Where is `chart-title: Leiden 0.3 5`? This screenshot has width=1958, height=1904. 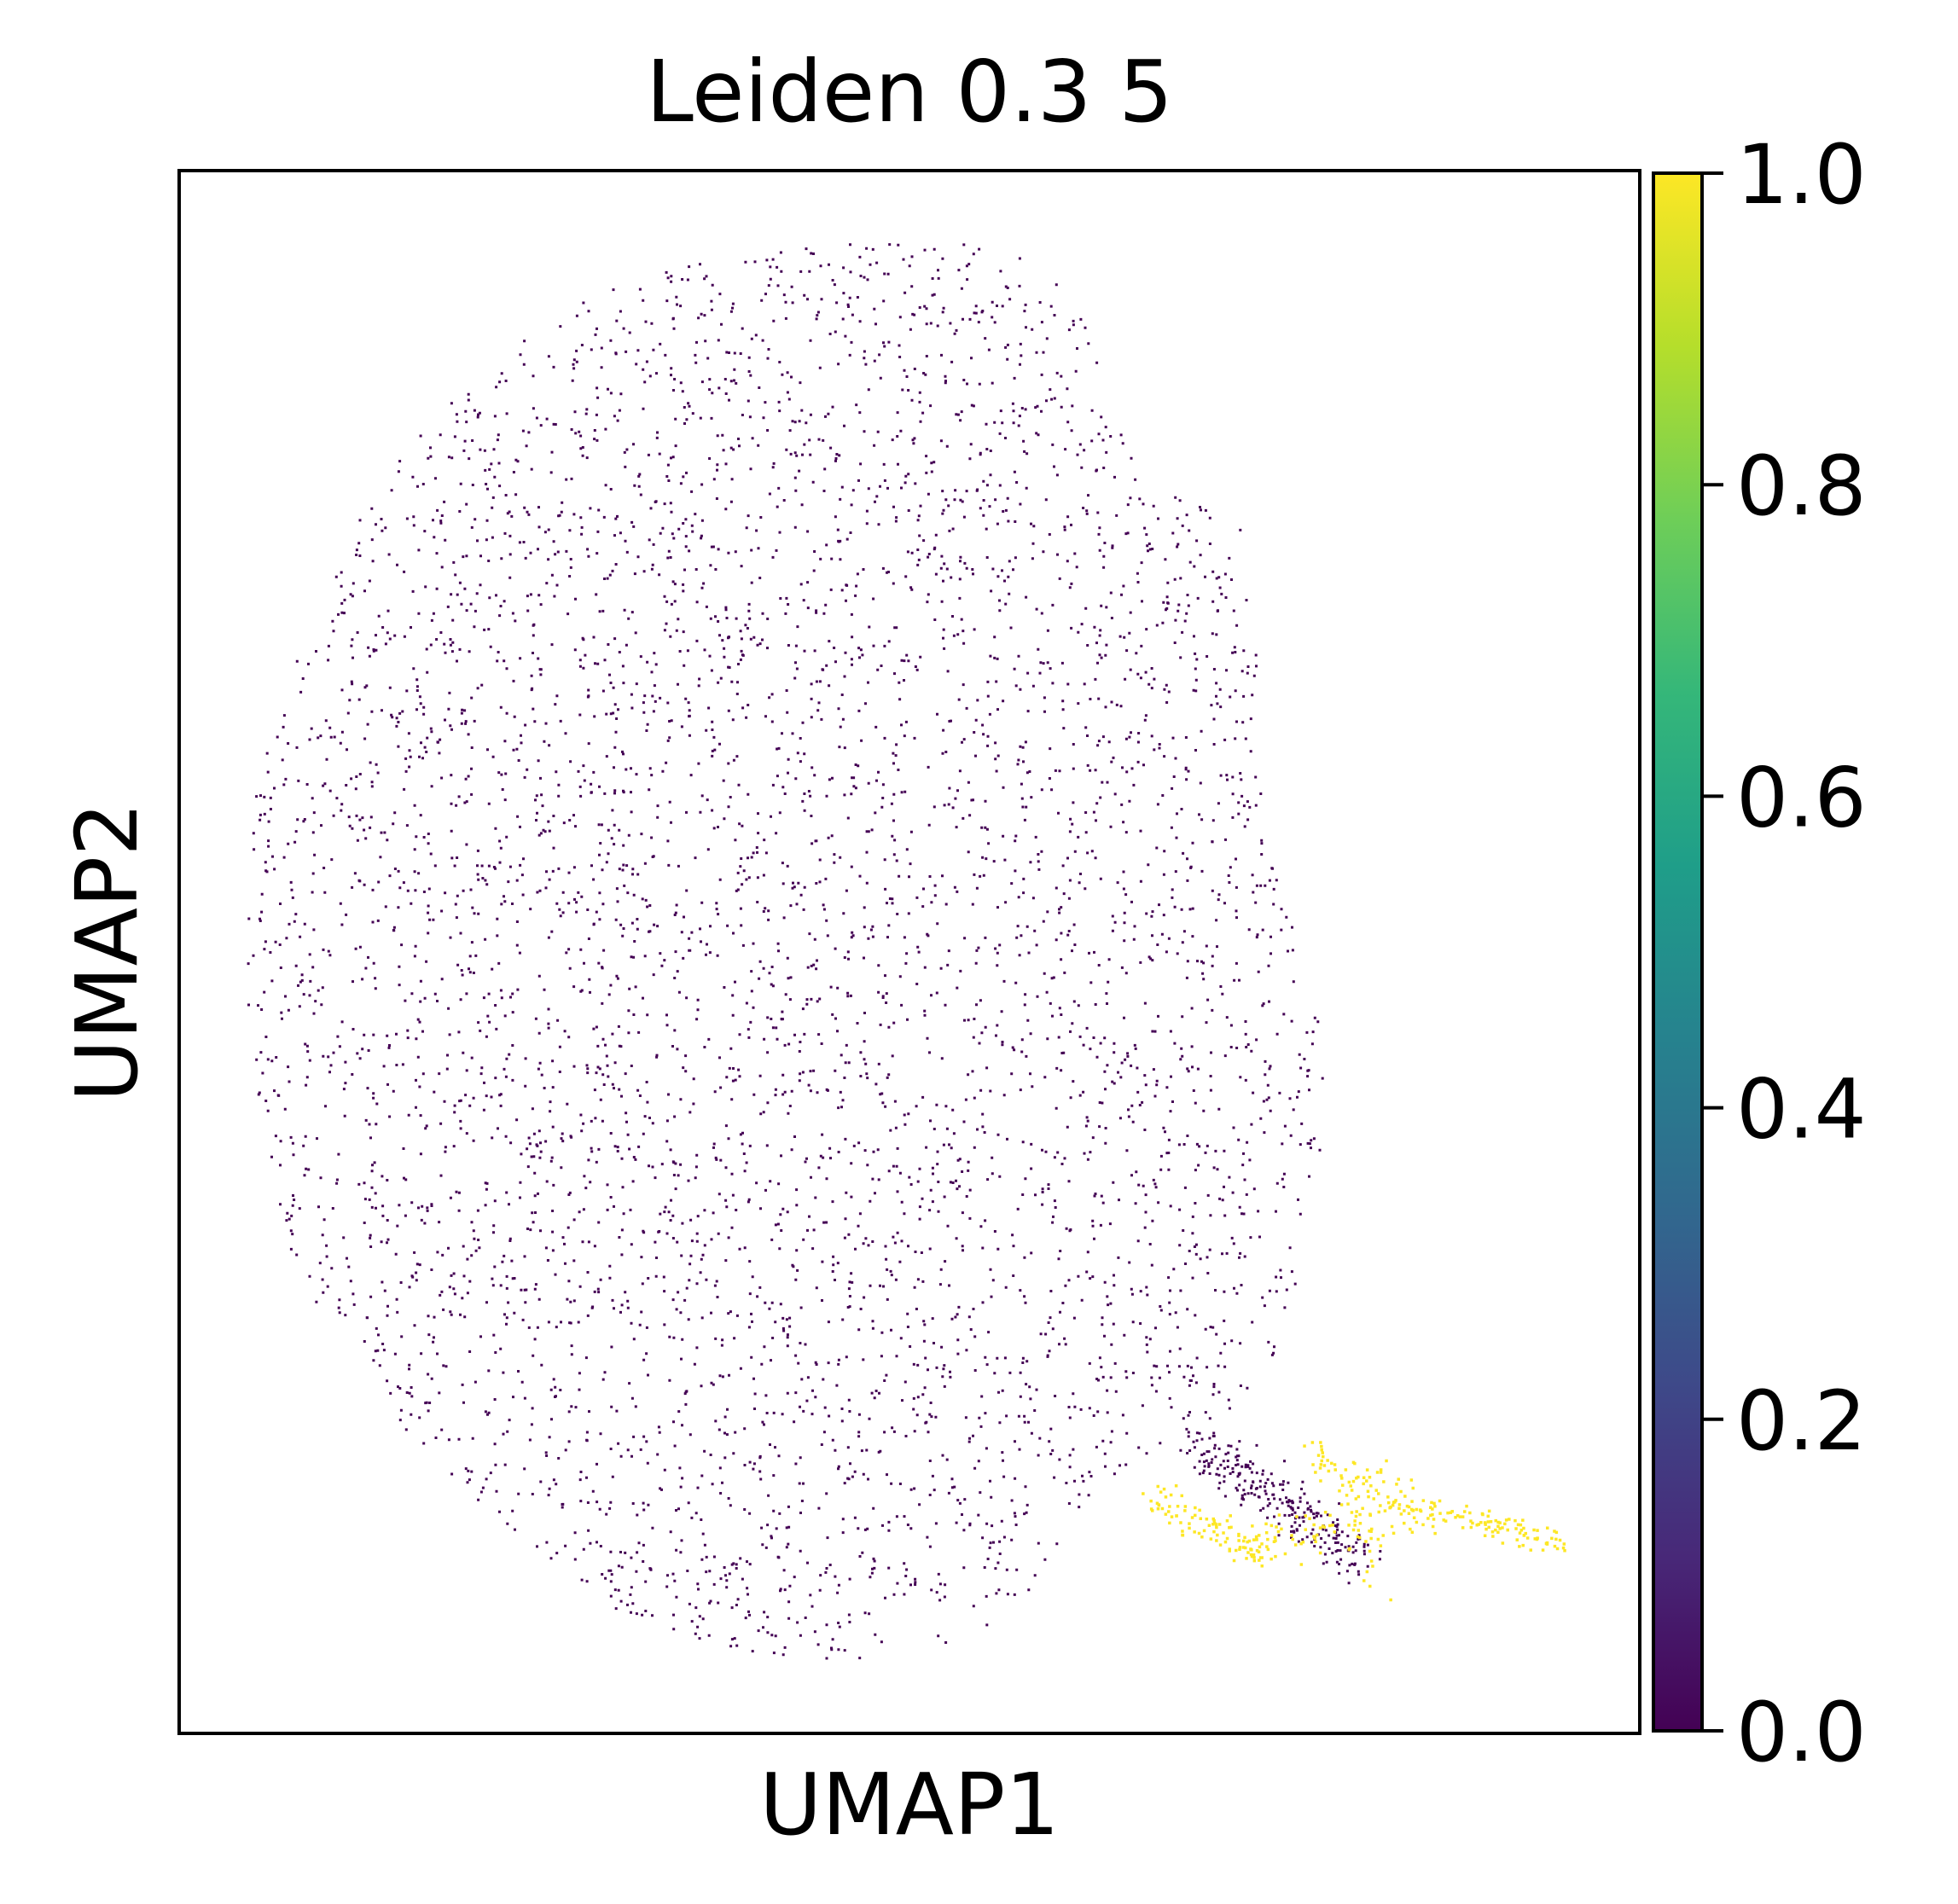
chart-title: Leiden 0.3 5 is located at coordinates (909, 92).